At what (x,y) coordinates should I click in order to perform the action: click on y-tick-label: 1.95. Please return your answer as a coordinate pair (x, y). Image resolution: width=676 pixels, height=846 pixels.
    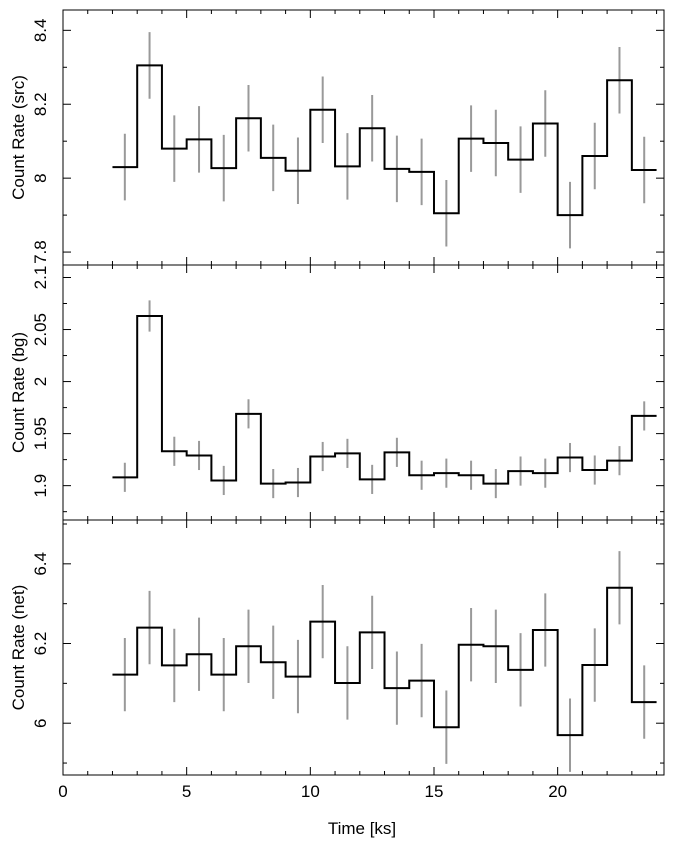
    Looking at the image, I should click on (40, 433).